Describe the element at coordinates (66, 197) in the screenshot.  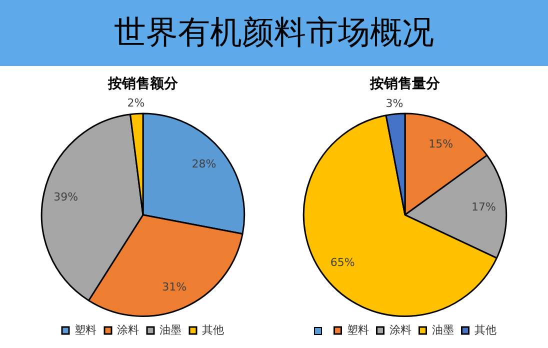
I see `data-label: 39%` at that location.